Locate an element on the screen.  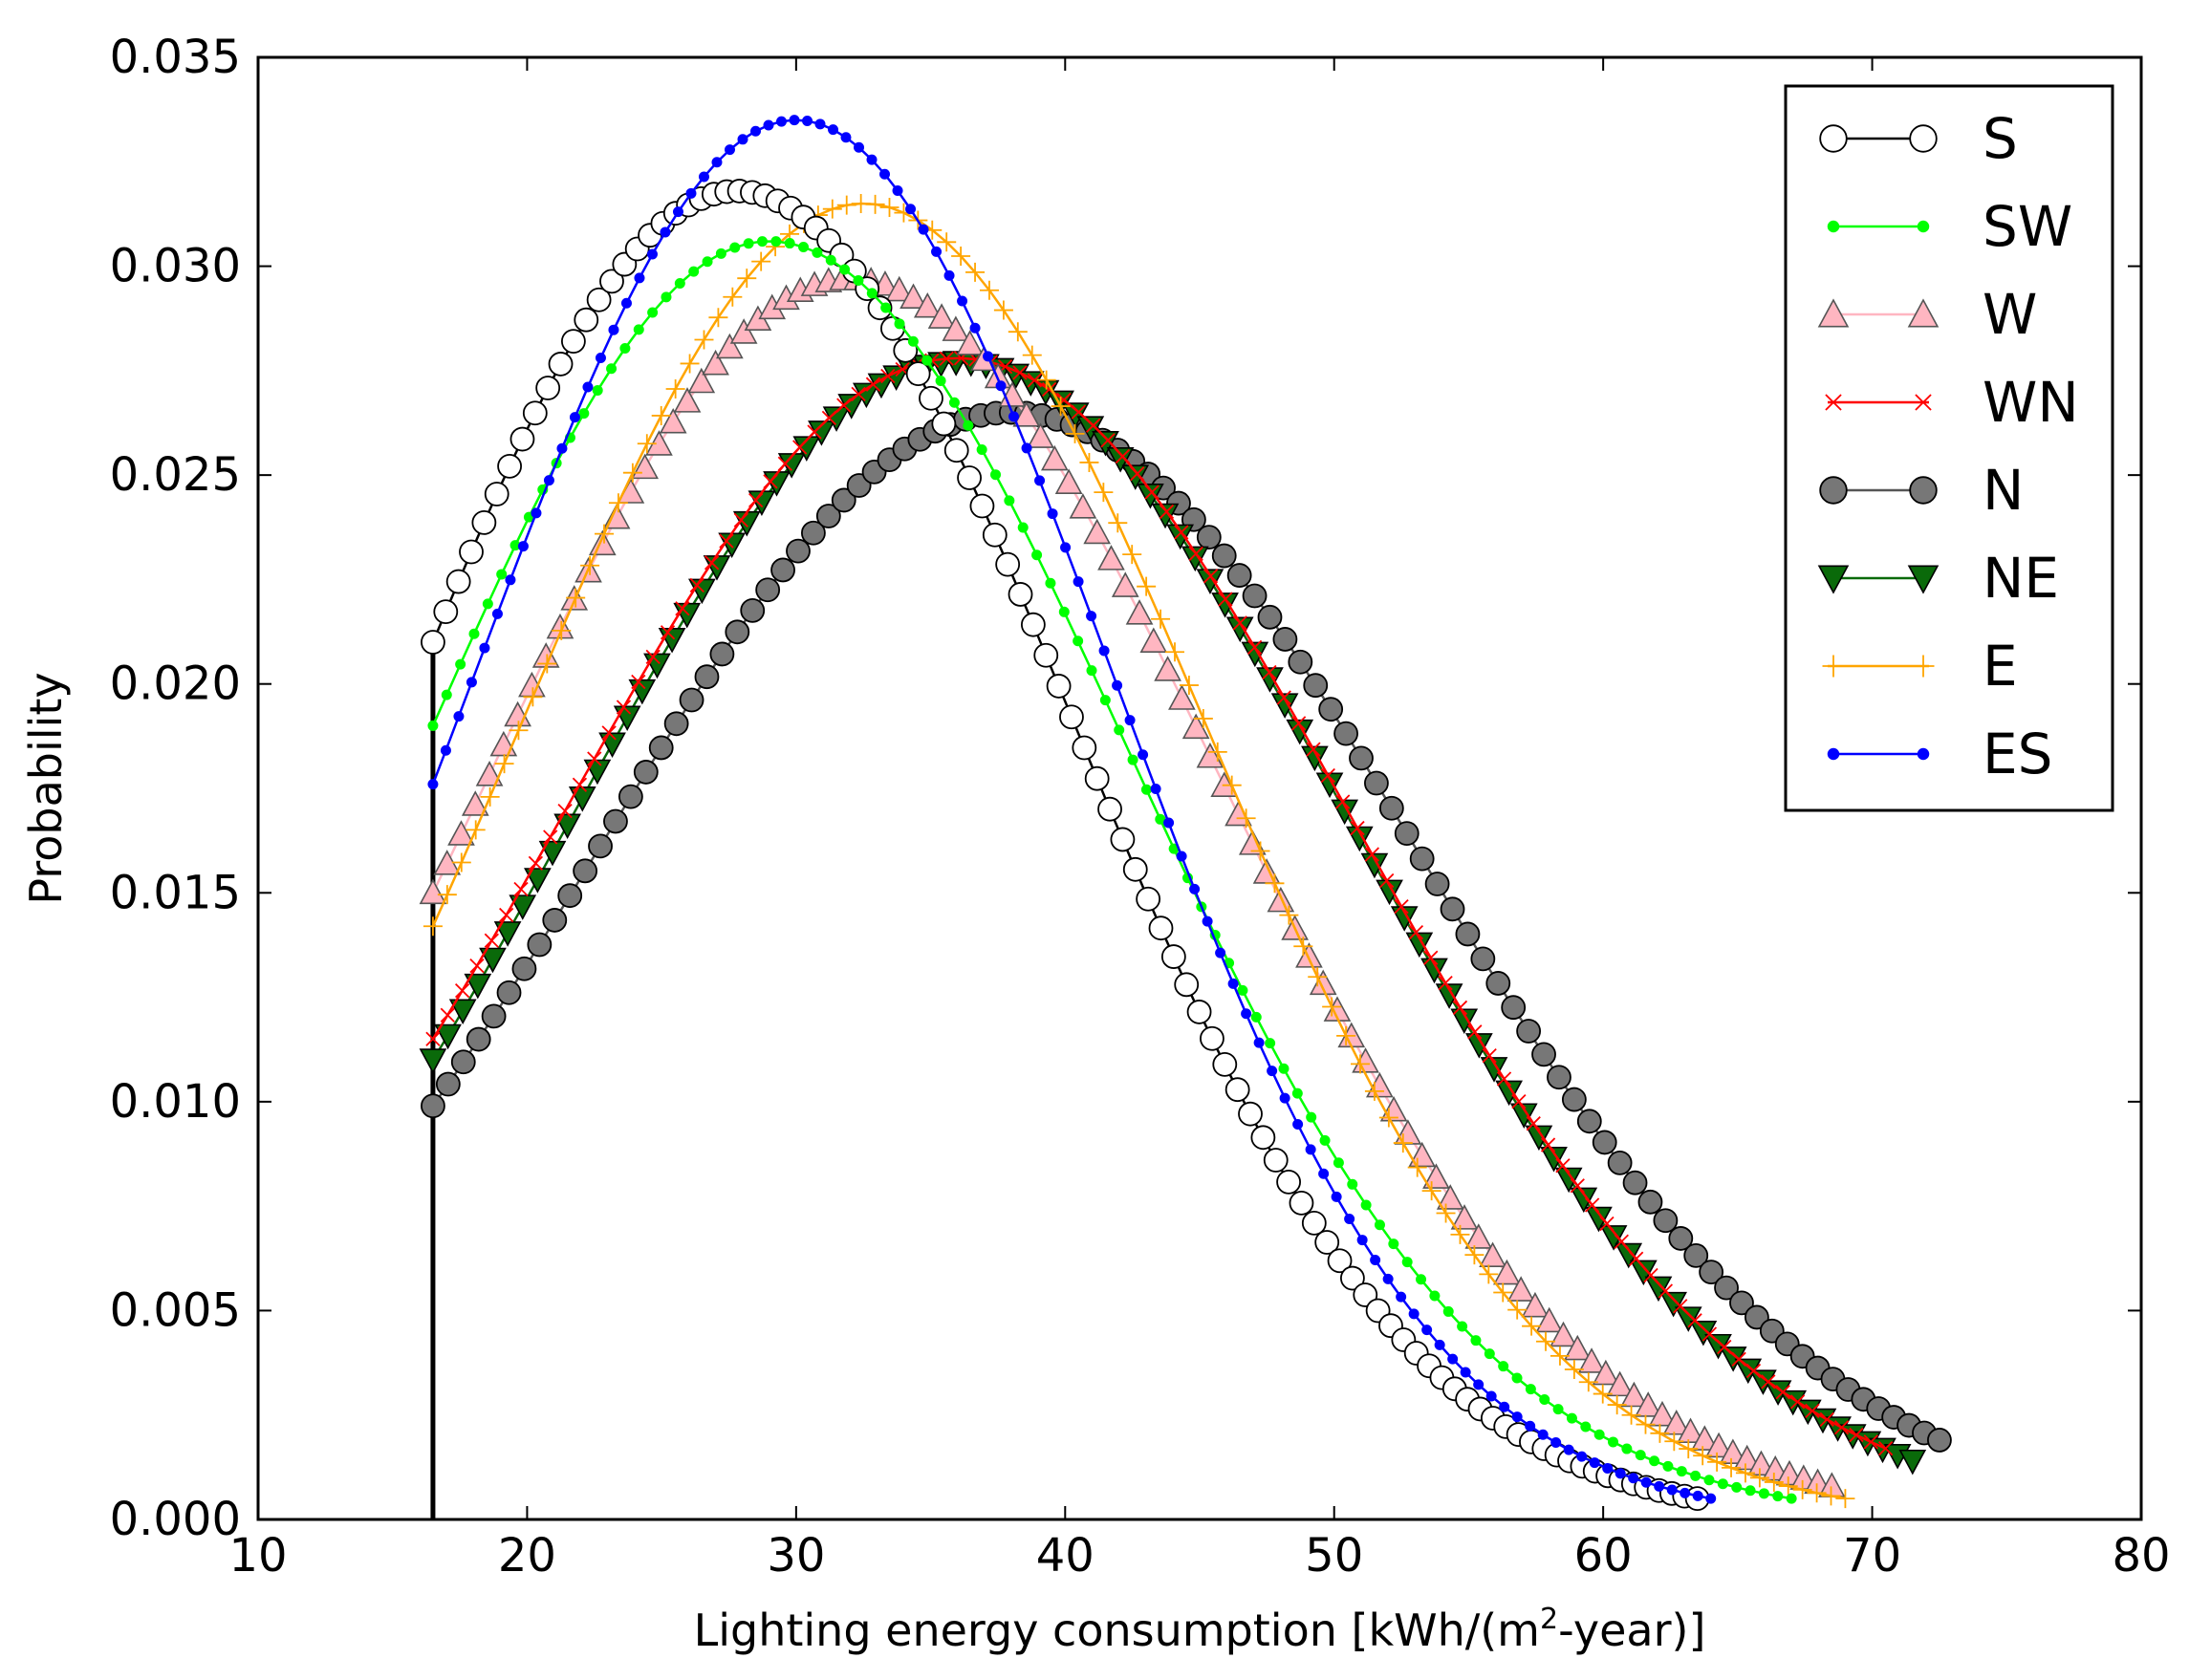
x-tick-label: 50 is located at coordinates (1334, 1556).